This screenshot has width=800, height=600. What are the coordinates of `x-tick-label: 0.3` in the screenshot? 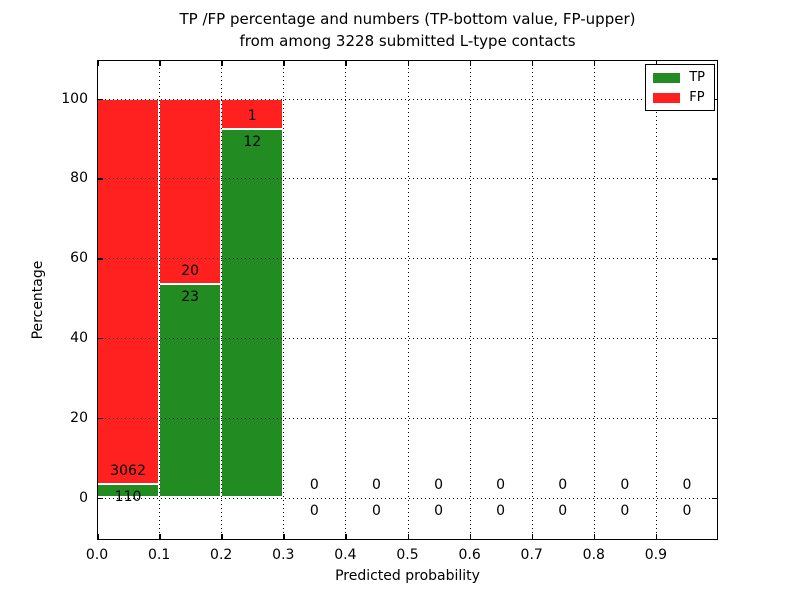 It's located at (283, 555).